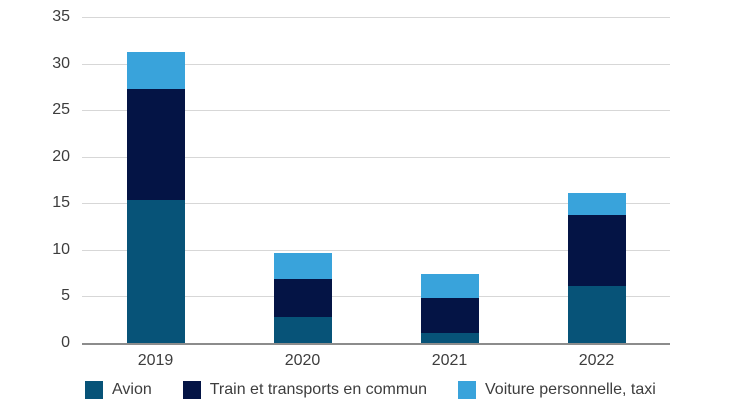  I want to click on bar-segment-2020-train, so click(302, 297).